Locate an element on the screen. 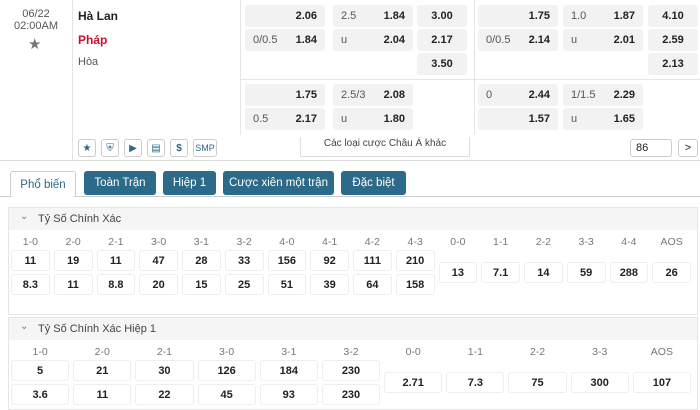  odds: 2.06 is located at coordinates (306, 16).